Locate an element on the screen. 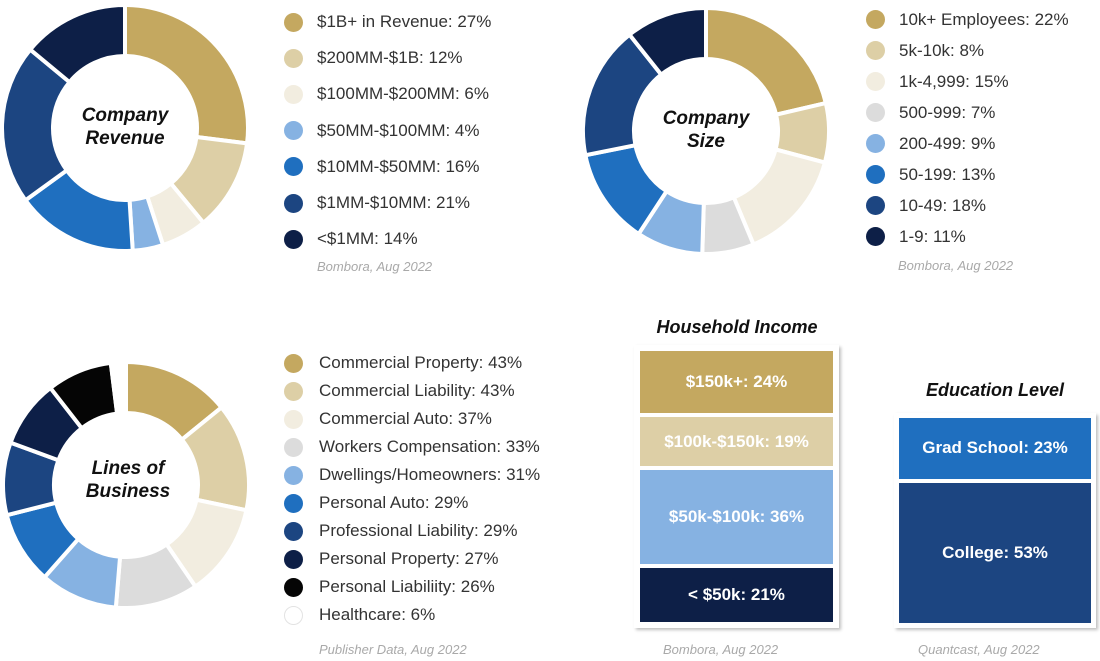 This screenshot has width=1100, height=661. stack-segment-100k-150k-19: $100k-$150k: 19% is located at coordinates (736, 442).